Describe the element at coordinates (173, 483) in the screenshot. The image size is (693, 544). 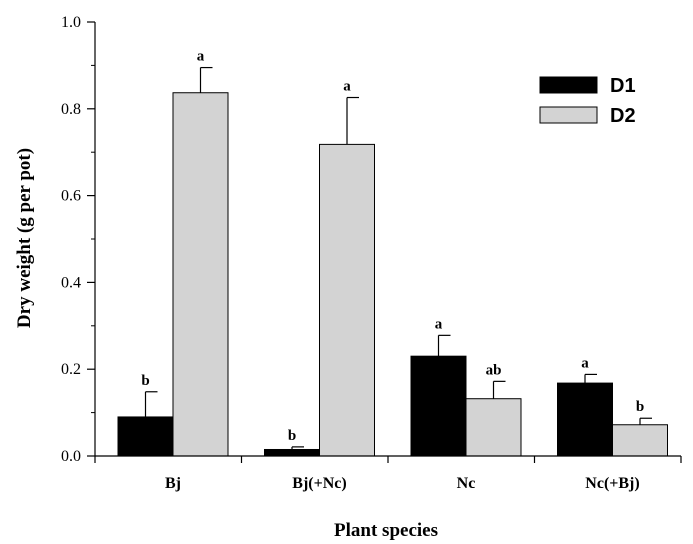
I see `x-category-label: Bj` at that location.